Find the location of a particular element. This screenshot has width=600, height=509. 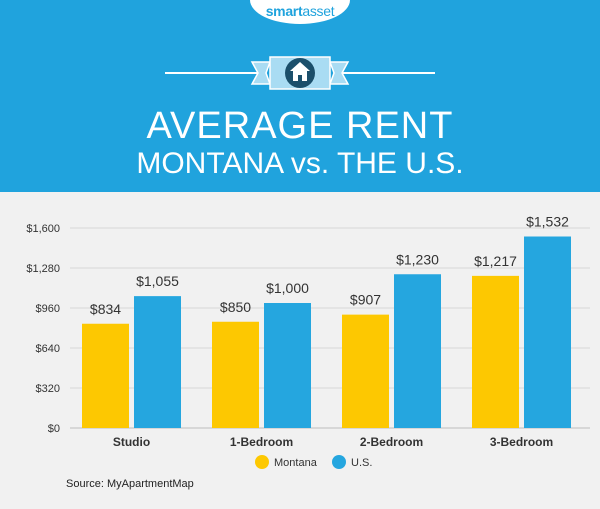

data-label: $1,230 is located at coordinates (417, 259).